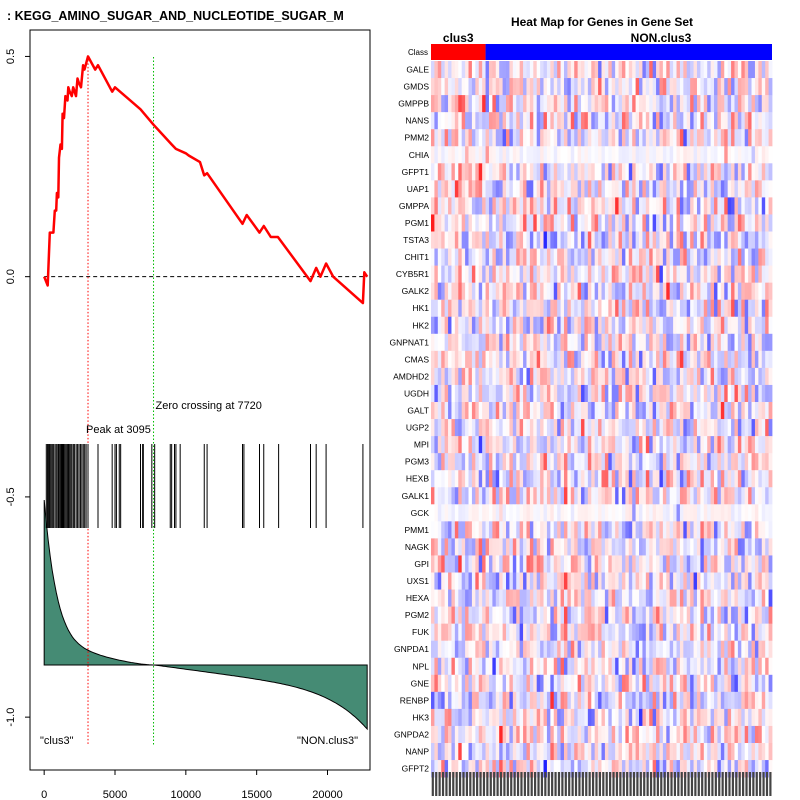 Image resolution: width=800 pixels, height=800 pixels. I want to click on gene-label: GNPDA1, so click(411, 649).